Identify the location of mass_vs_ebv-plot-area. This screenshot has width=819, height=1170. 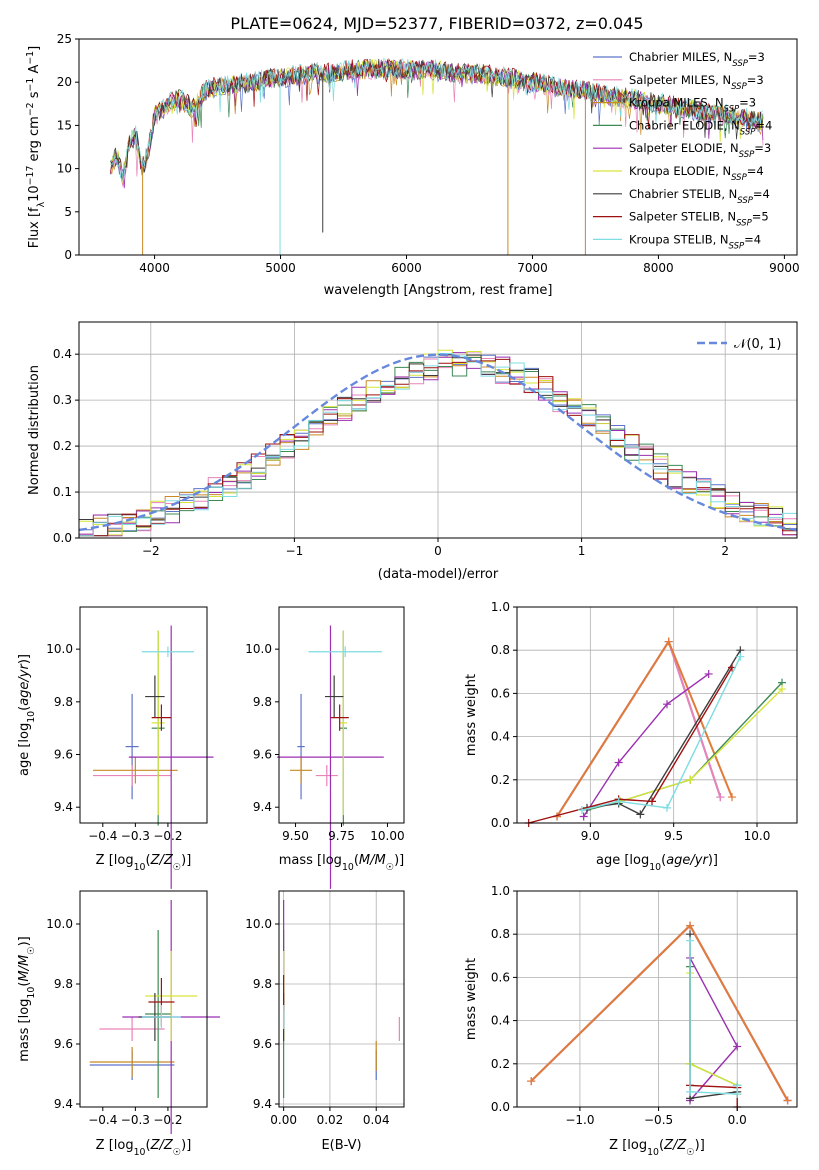
(341, 999).